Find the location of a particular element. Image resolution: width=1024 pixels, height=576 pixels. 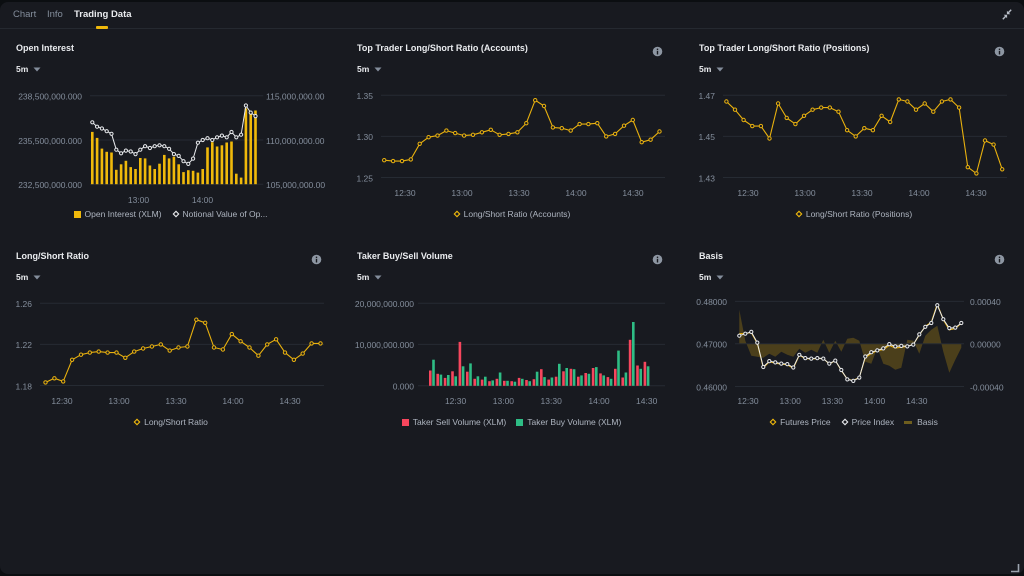

svg-text: 1.30 is located at coordinates (364, 137).